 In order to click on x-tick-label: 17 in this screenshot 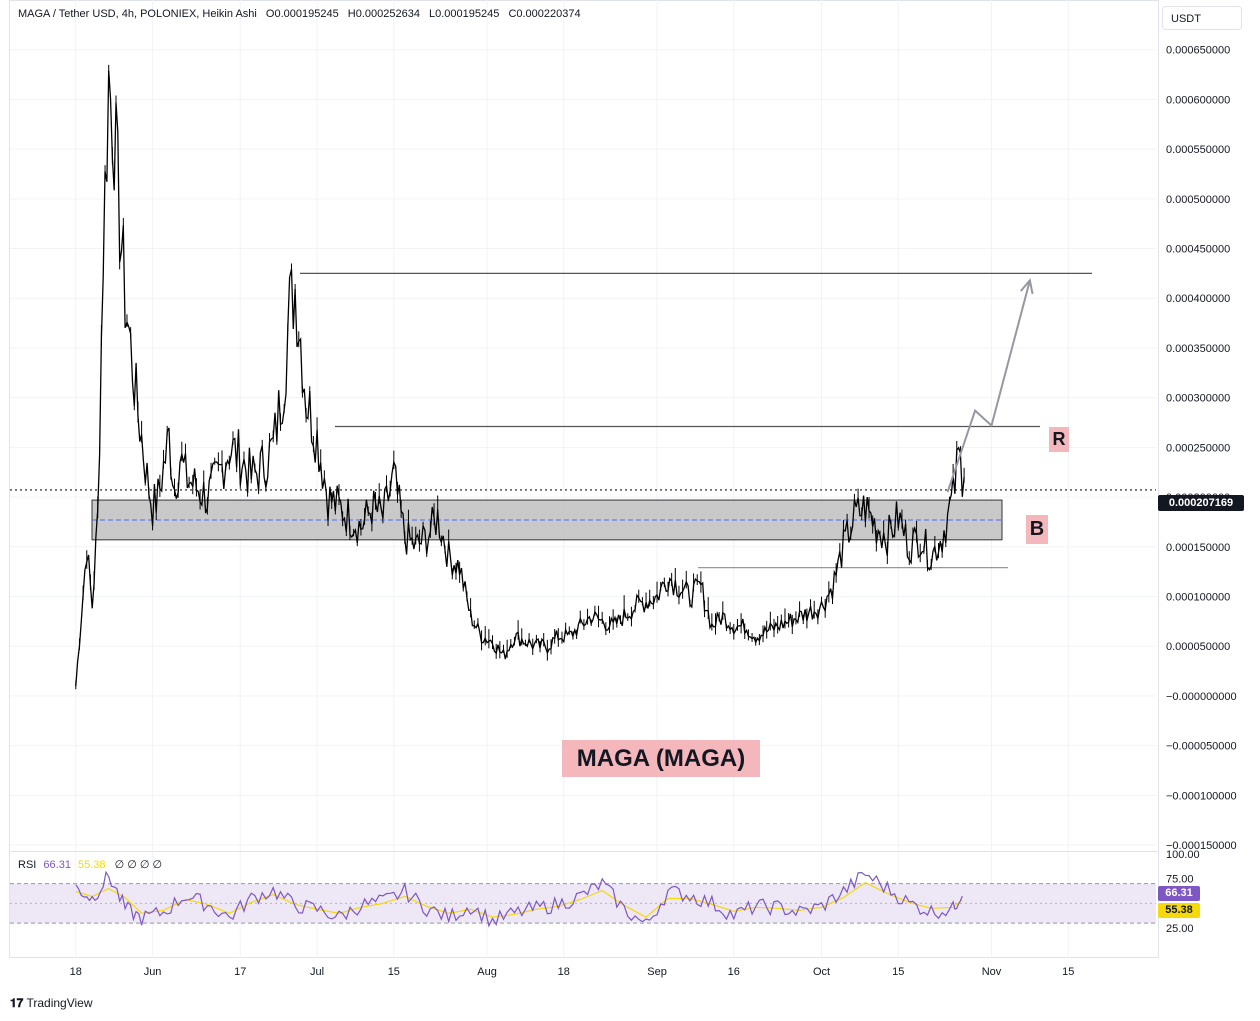, I will do `click(240, 972)`.